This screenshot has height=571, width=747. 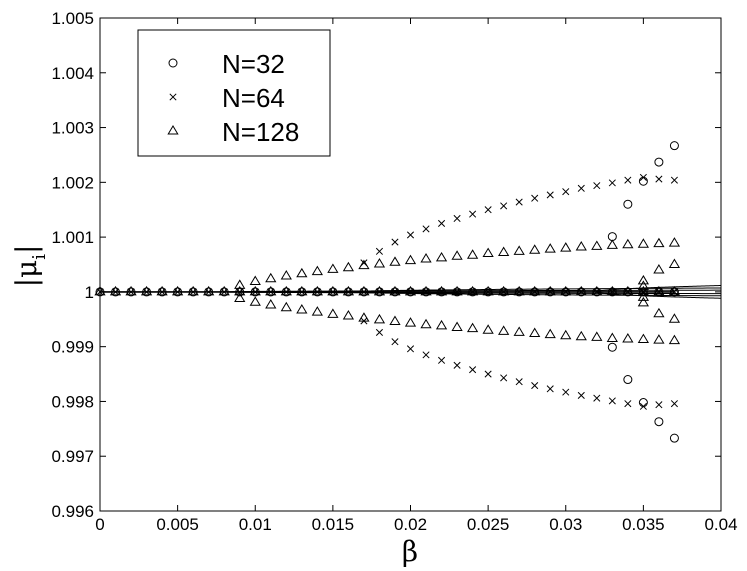 What do you see at coordinates (72, 456) in the screenshot?
I see `y-tick-label: 0.997` at bounding box center [72, 456].